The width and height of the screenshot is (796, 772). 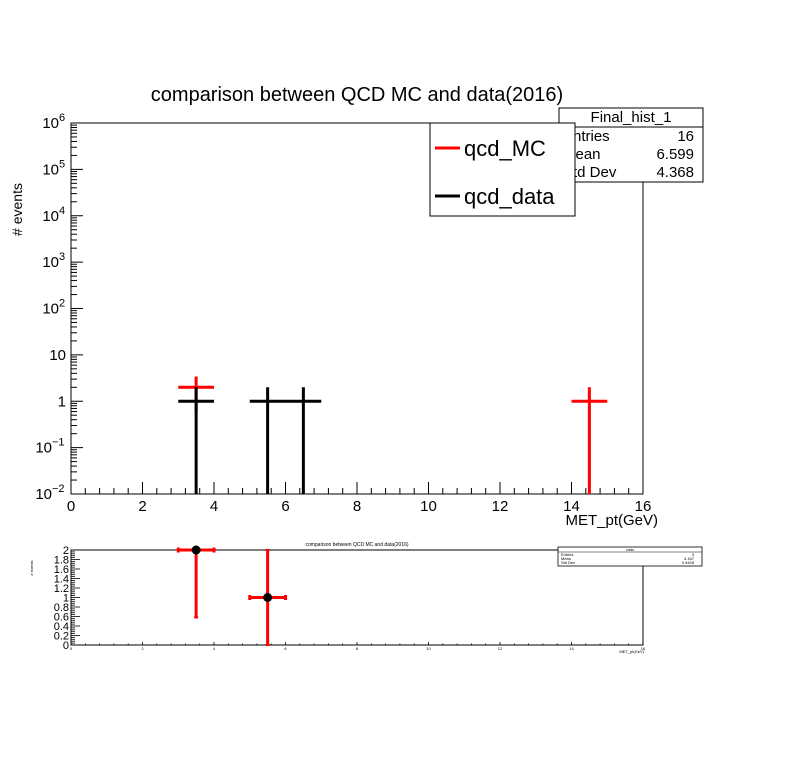 What do you see at coordinates (61, 637) in the screenshot?
I see `ratio-y-tick-label: 0.2` at bounding box center [61, 637].